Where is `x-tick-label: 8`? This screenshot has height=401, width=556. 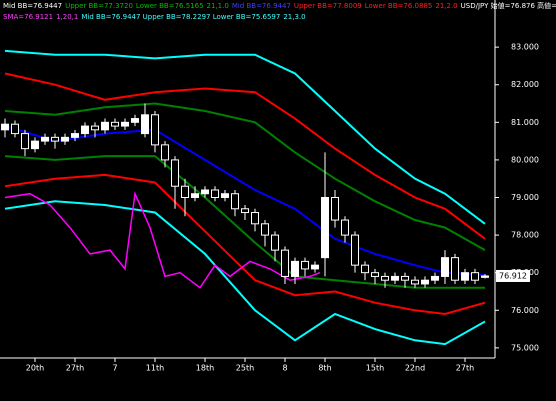 x-tick-label: 8 is located at coordinates (284, 368).